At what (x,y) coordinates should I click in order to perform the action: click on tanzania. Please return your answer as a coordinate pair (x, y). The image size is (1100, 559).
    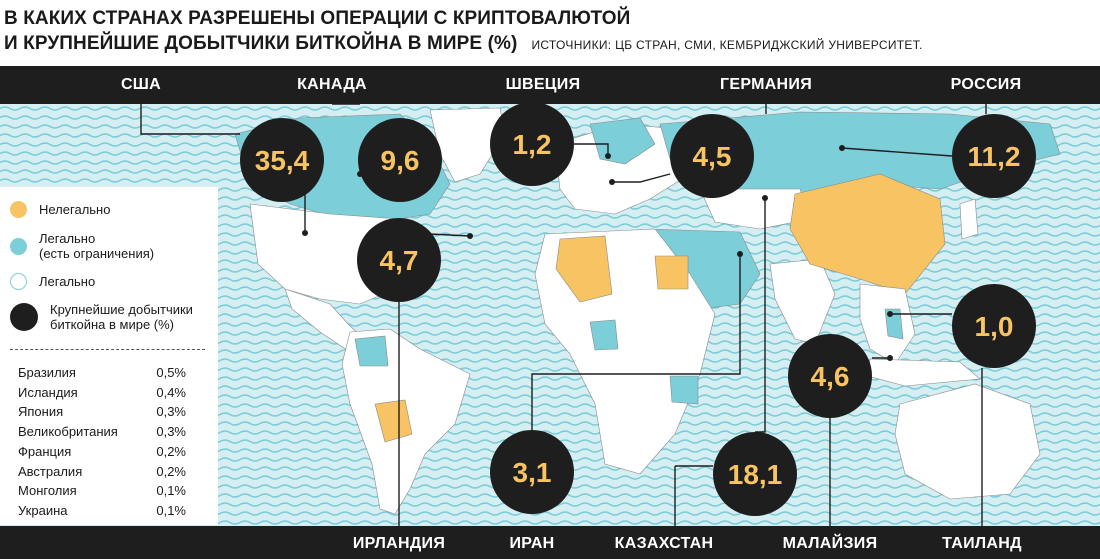
    Looking at the image, I should click on (684, 390).